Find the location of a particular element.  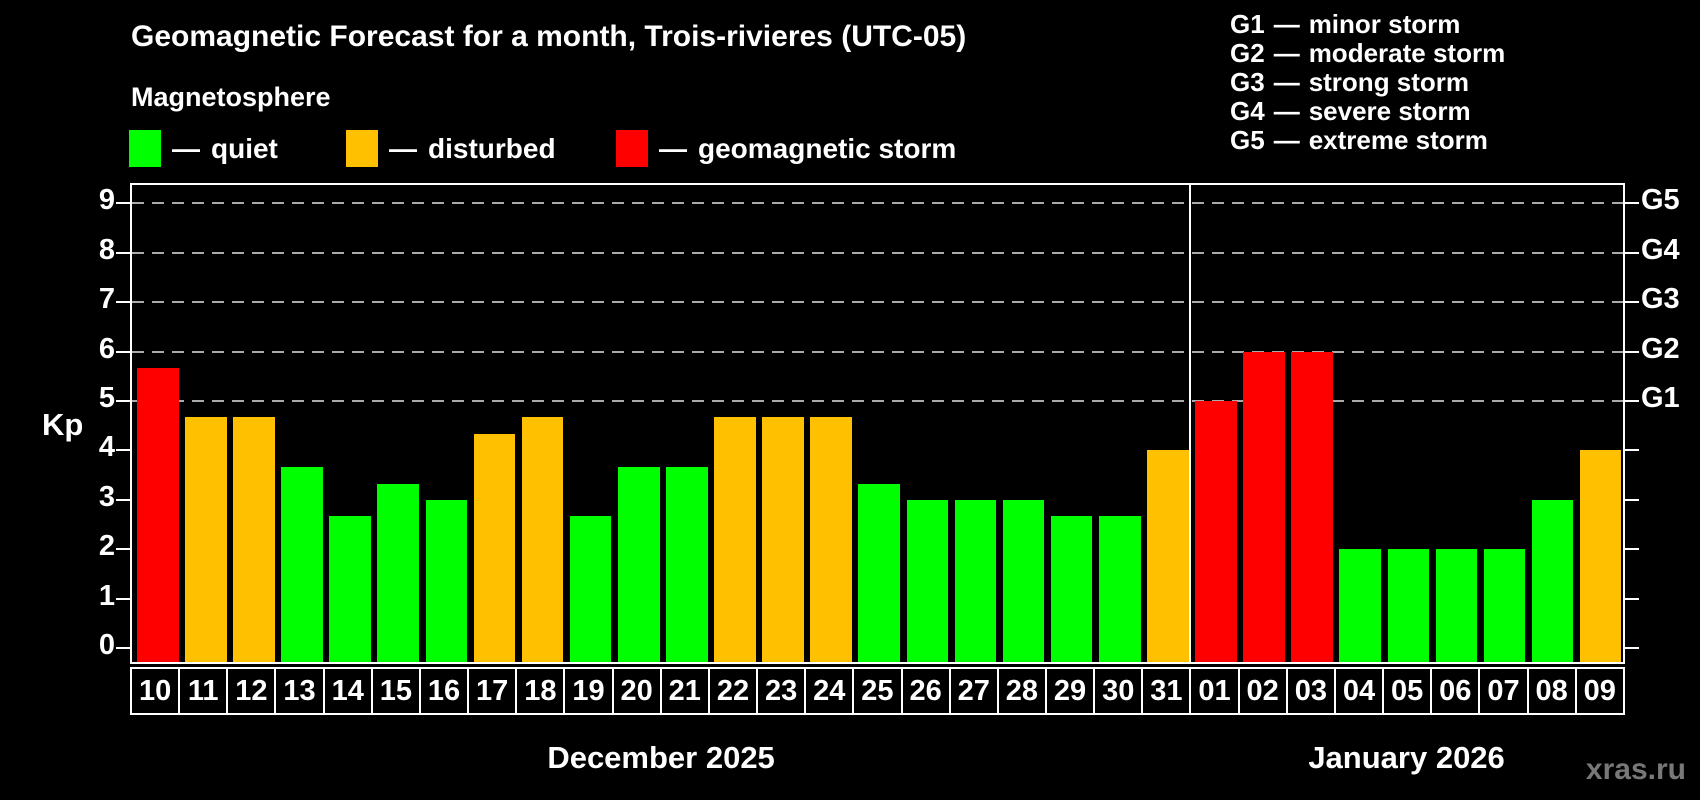

quiet-swatch-icon is located at coordinates (145, 148).